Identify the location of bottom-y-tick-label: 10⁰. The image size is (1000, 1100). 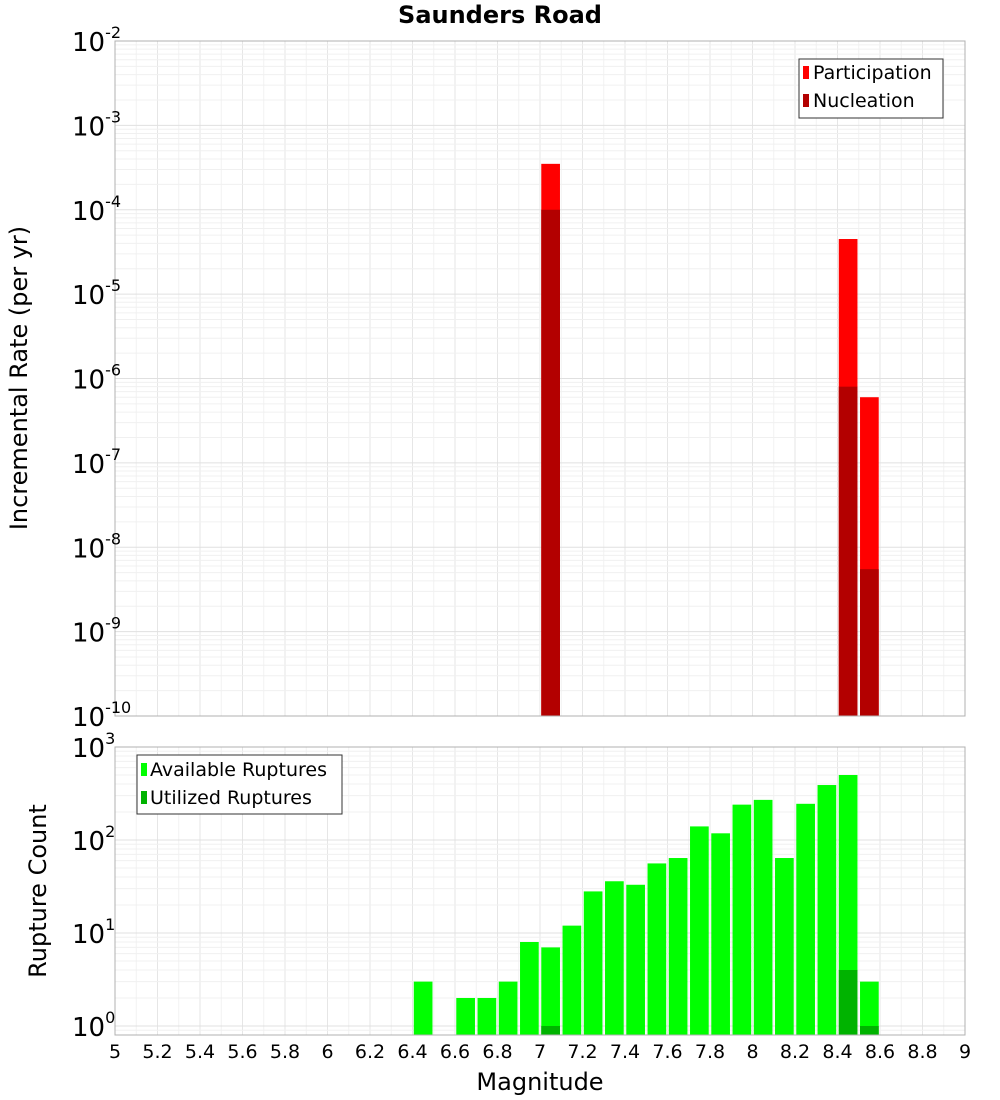
(93, 1025).